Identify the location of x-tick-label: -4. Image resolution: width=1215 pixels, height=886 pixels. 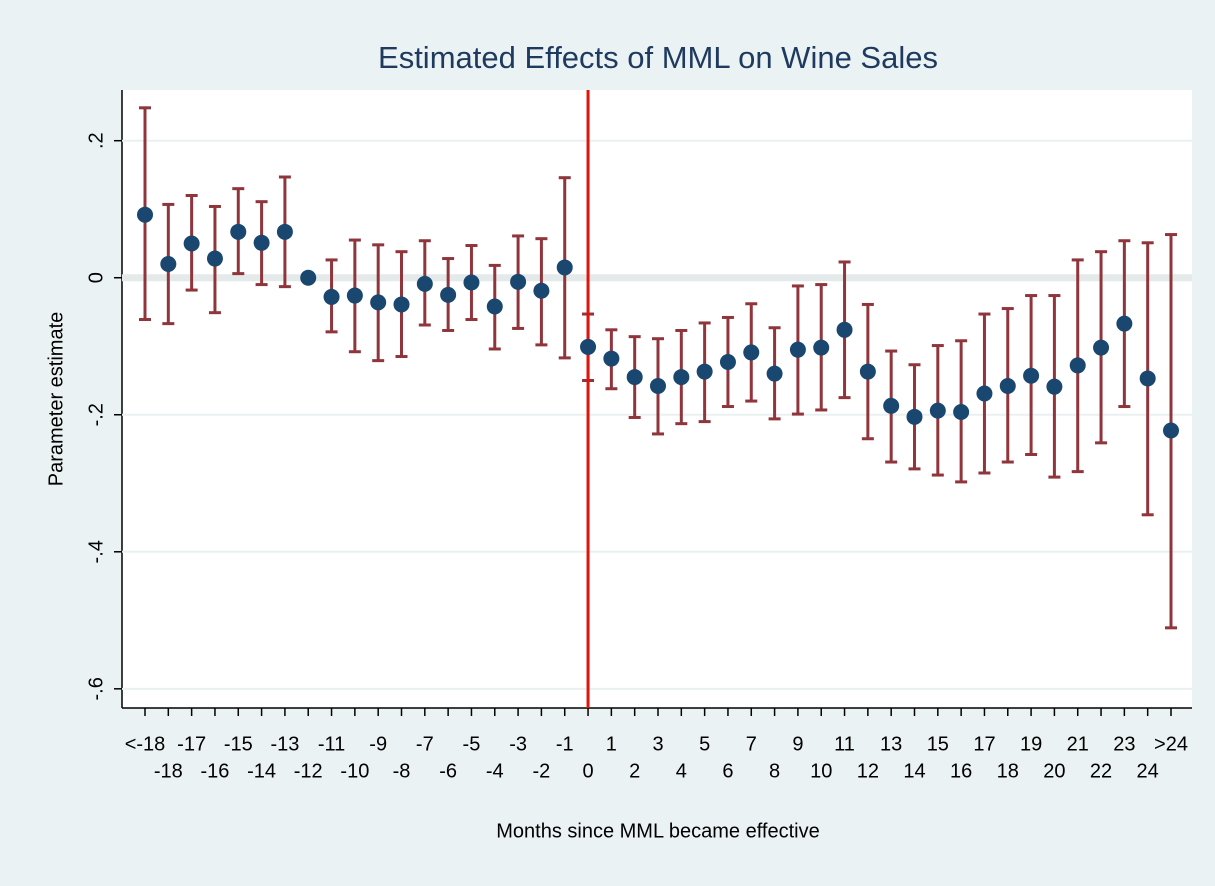
(495, 771).